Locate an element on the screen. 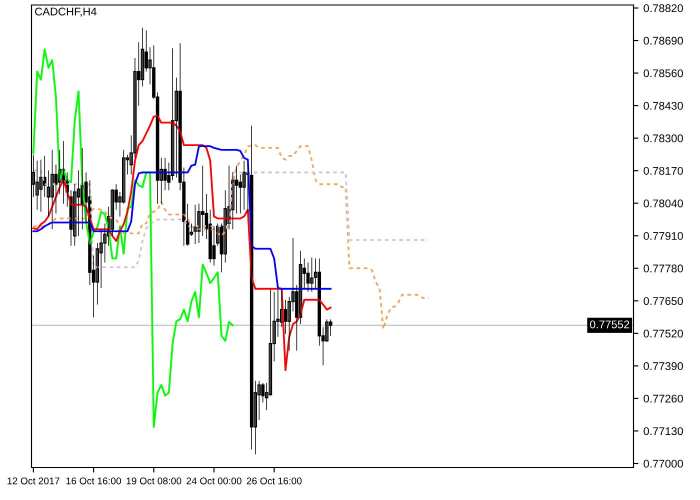 This screenshot has height=500, width=700. y-tick-label: 0.78300 is located at coordinates (663, 138).